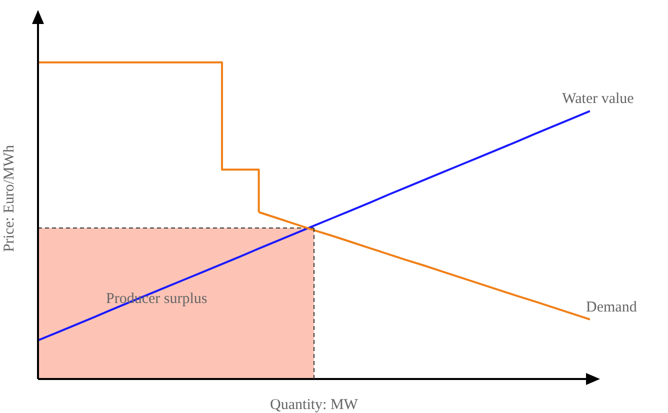 The image size is (668, 413). Describe the element at coordinates (314, 405) in the screenshot. I see `x-axis-title: Quantity: MW` at that location.